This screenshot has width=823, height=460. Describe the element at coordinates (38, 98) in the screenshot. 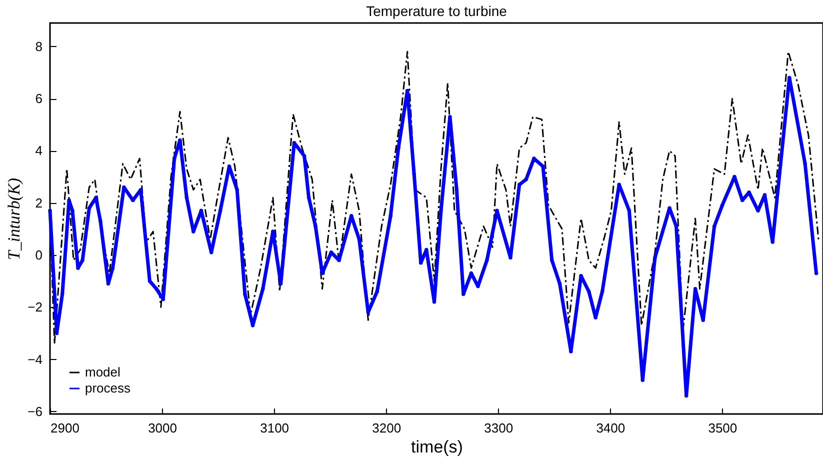

I see `y-tick-label: 6` at that location.